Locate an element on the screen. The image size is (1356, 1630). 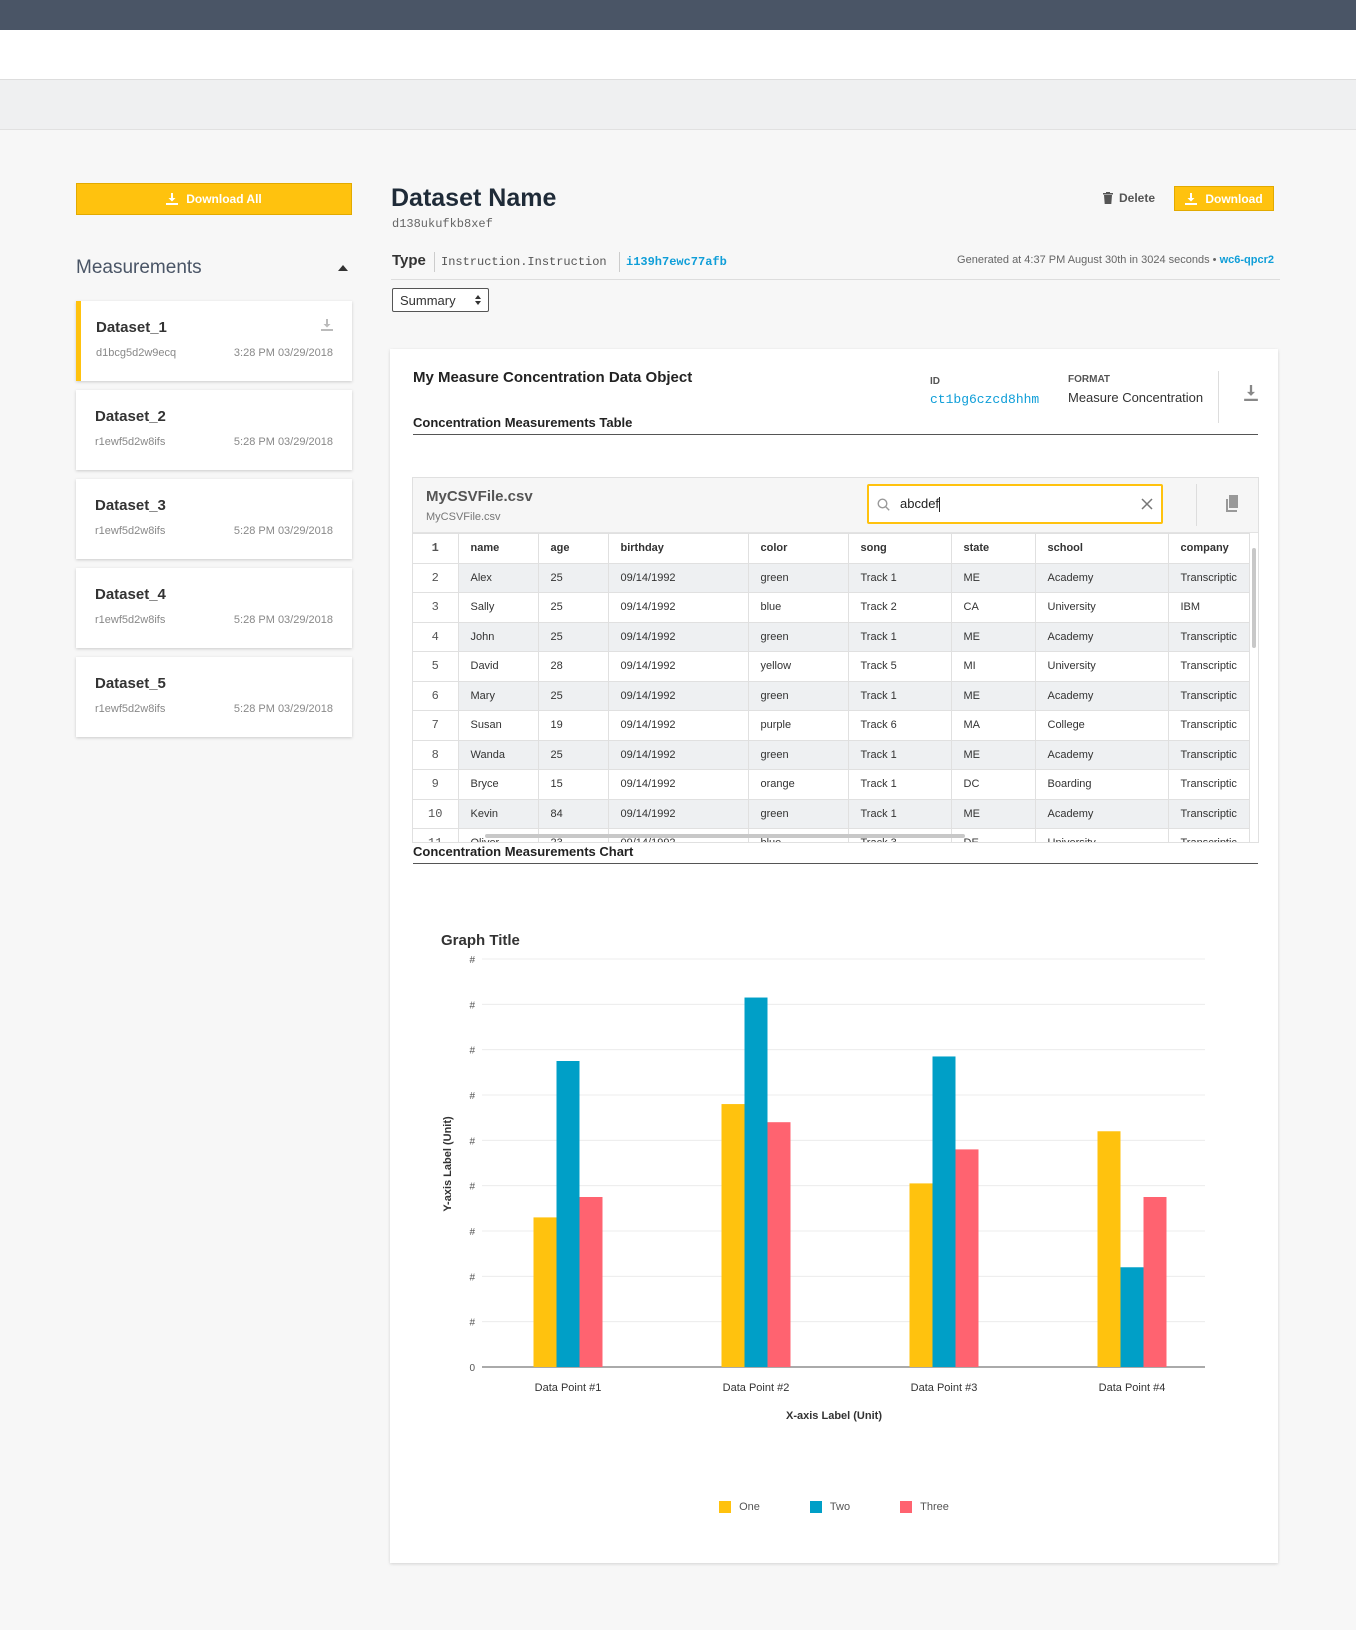
clear-icon is located at coordinates (1147, 504).